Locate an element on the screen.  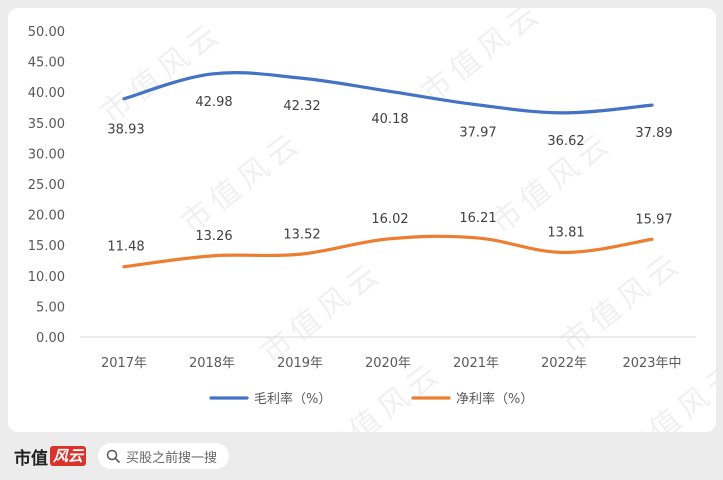
y-tick-label: 20.00 is located at coordinates (46, 216).